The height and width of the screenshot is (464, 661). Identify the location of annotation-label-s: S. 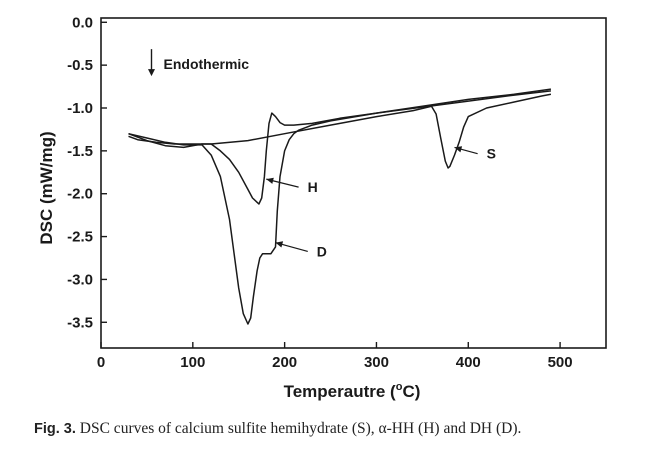
(491, 154).